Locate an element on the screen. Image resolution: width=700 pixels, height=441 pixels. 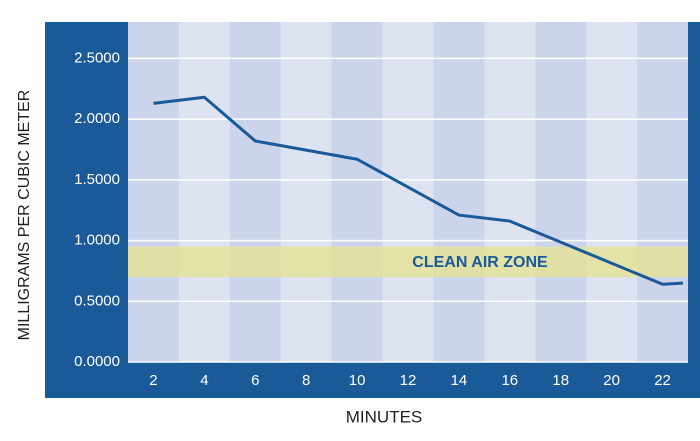
y-tick-label: 1.0000 is located at coordinates (97, 240).